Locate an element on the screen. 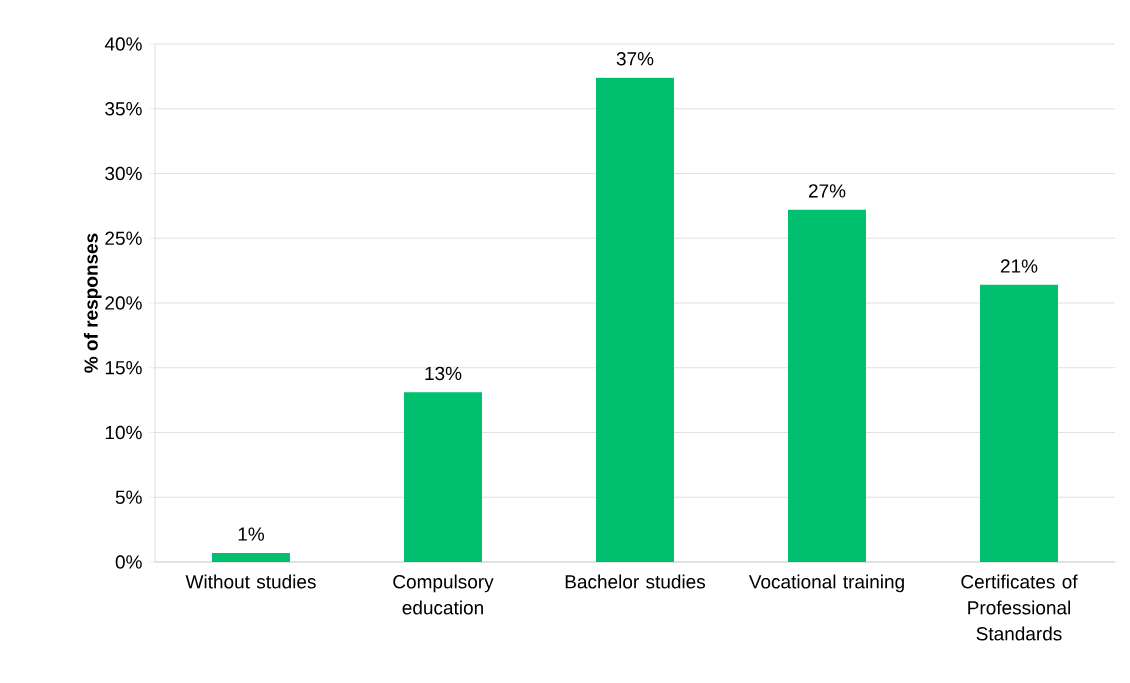 This screenshot has height=683, width=1130. x-tick-label: Vocational training is located at coordinates (826, 583).